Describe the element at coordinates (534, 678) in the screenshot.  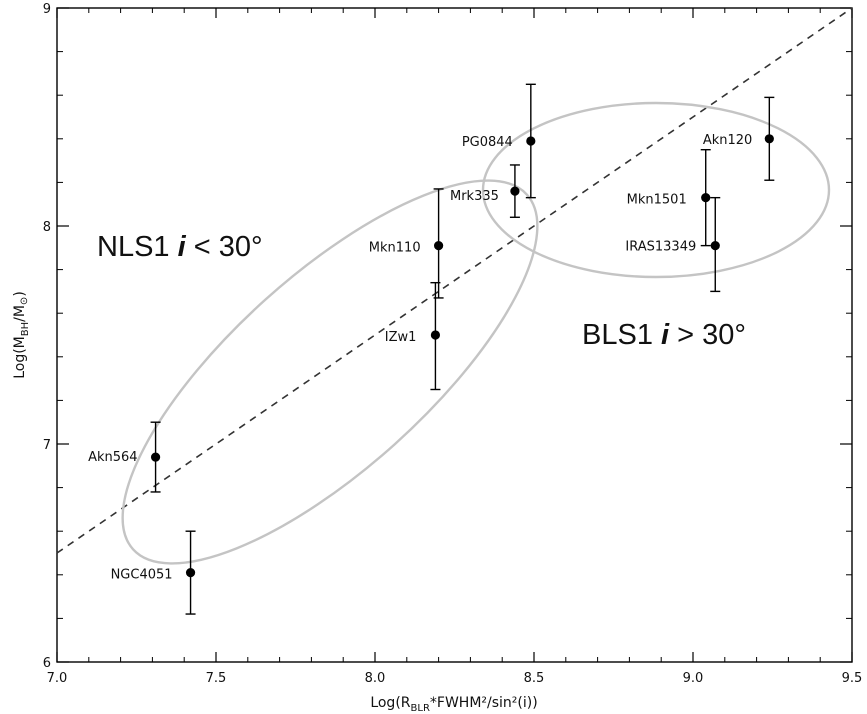
I see `x-tick-label: 8.5` at that location.